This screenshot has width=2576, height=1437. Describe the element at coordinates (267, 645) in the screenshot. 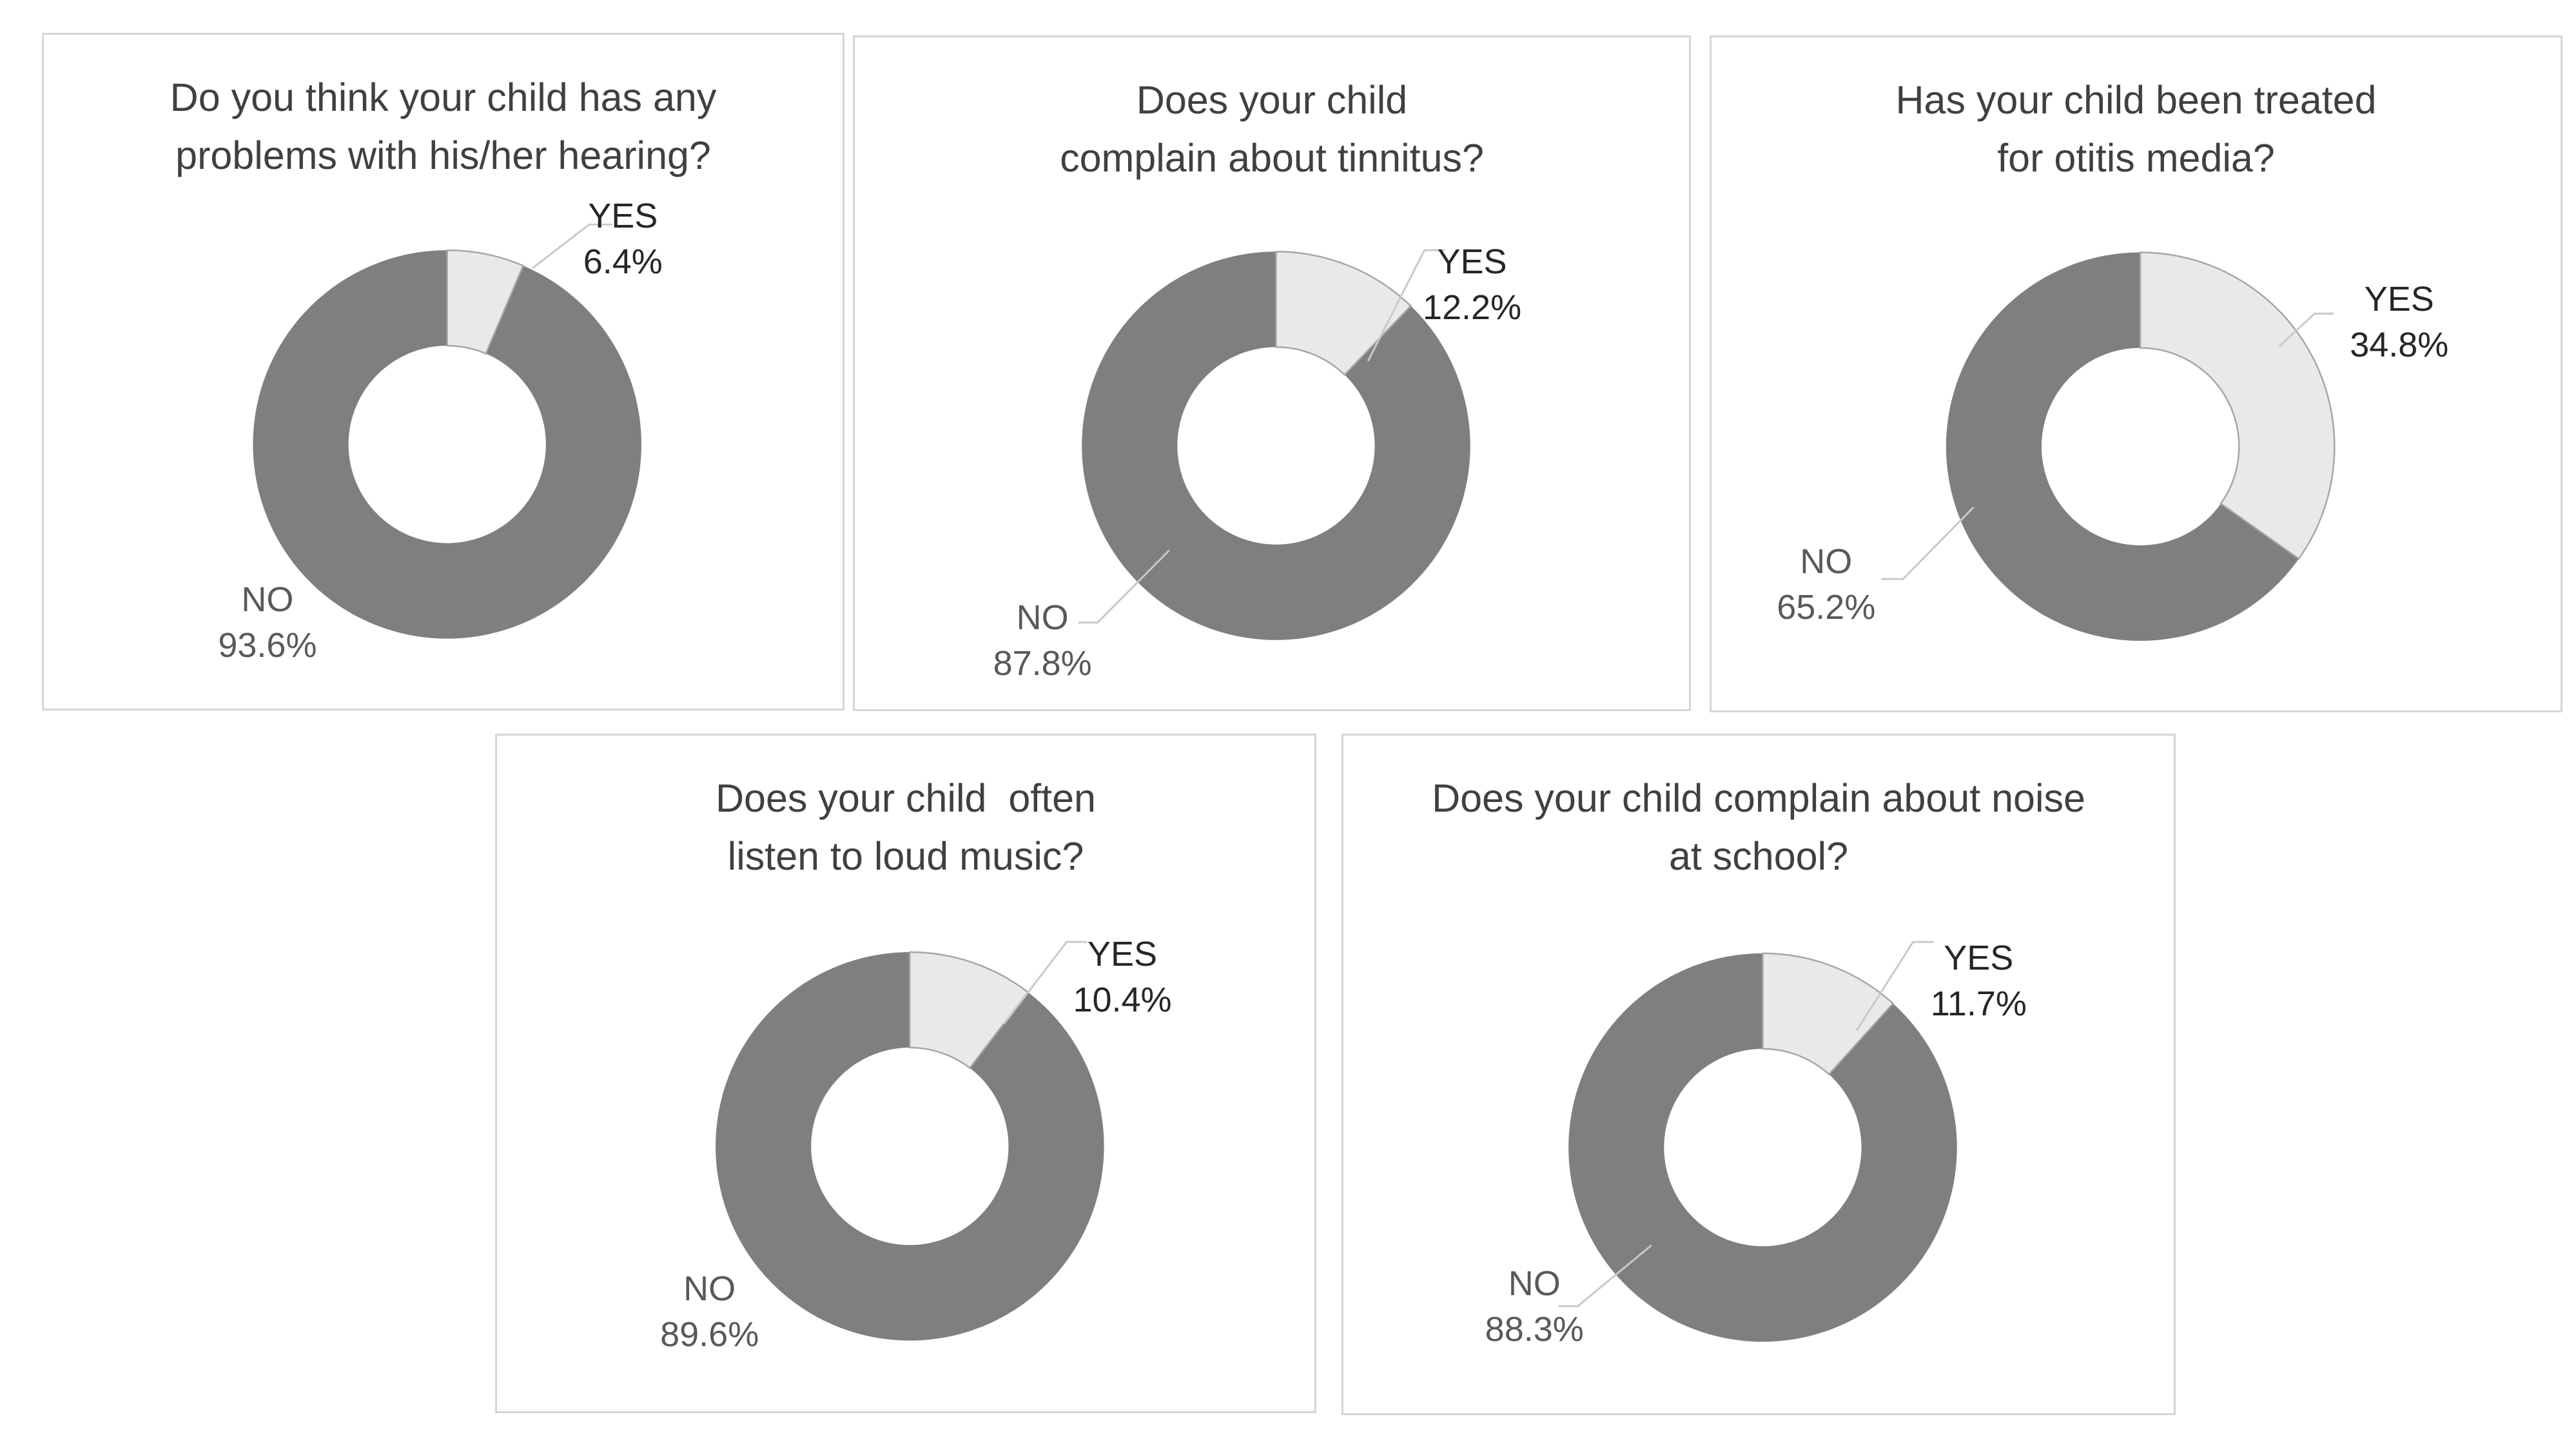

I see `no-value-label: 93.6%` at that location.